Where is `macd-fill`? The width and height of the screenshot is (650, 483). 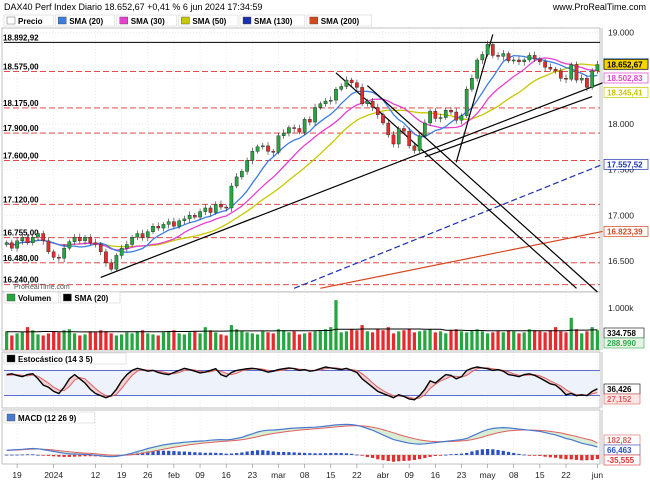 macd-fill is located at coordinates (302, 440).